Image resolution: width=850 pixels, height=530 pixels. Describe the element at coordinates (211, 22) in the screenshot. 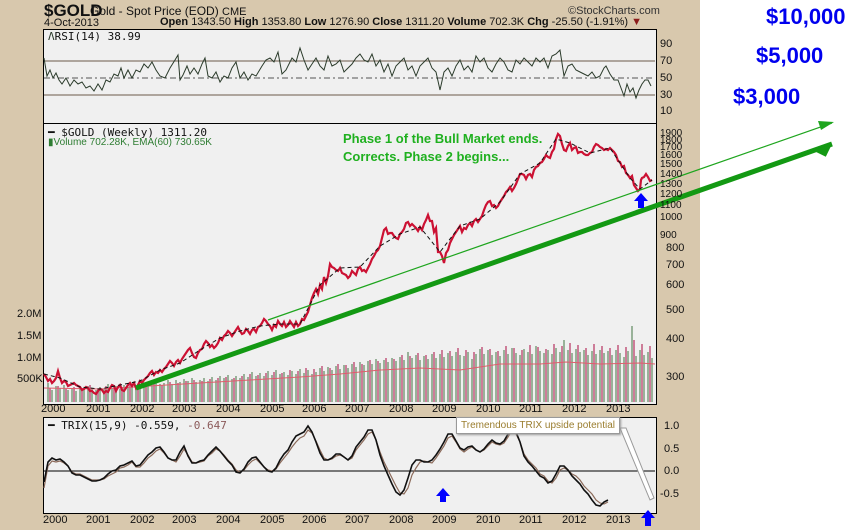

I see `open-value: 1343.50` at that location.